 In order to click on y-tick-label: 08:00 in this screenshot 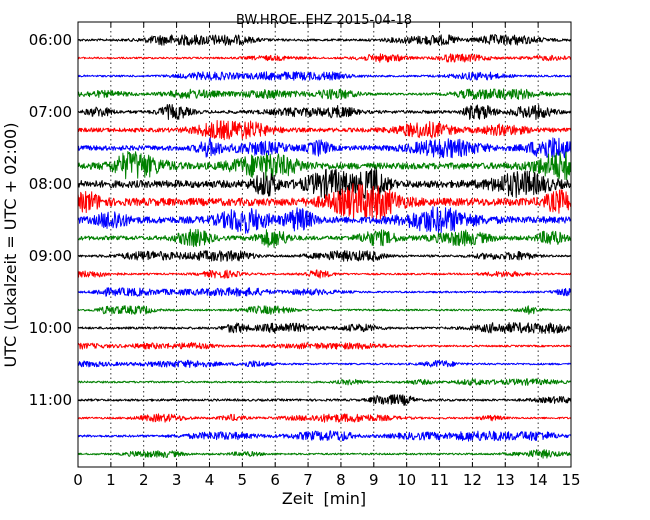, I will do `click(50, 184)`.